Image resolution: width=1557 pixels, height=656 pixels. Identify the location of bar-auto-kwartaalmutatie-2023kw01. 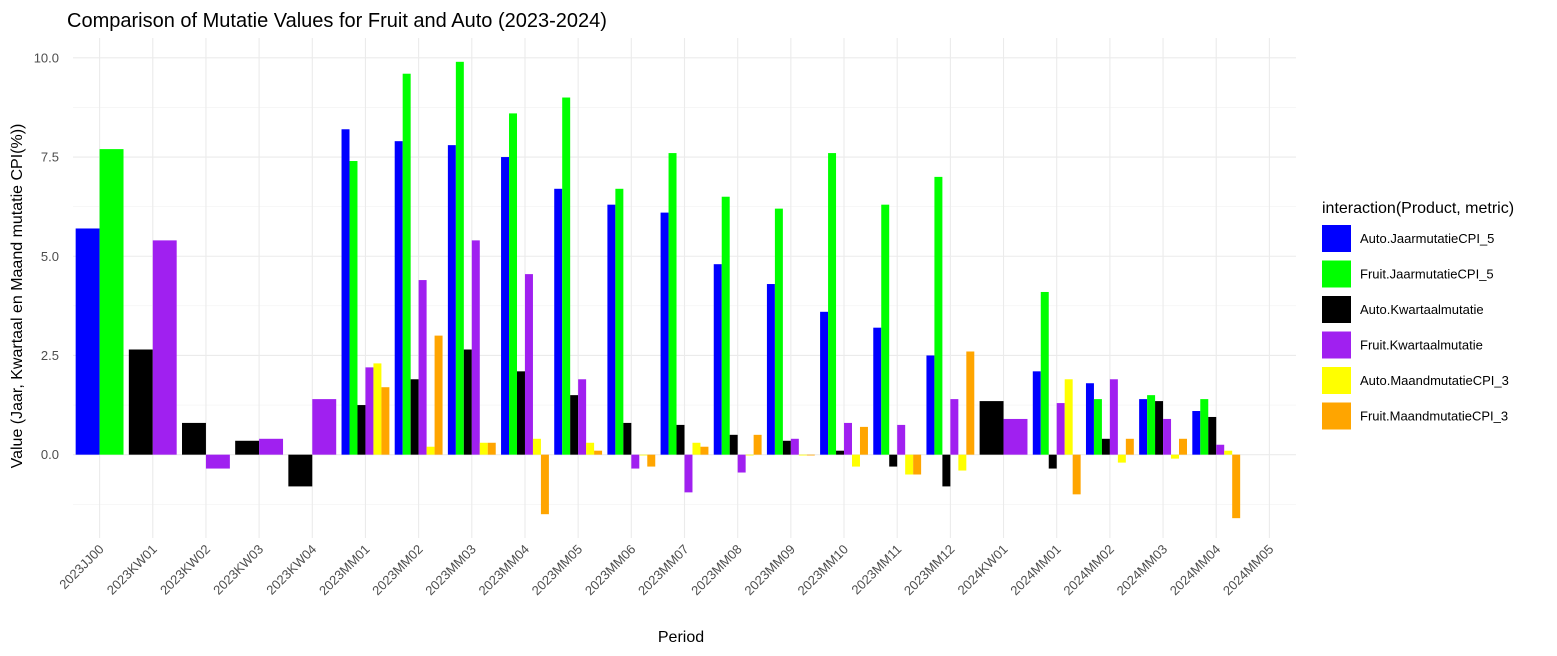
(140, 402).